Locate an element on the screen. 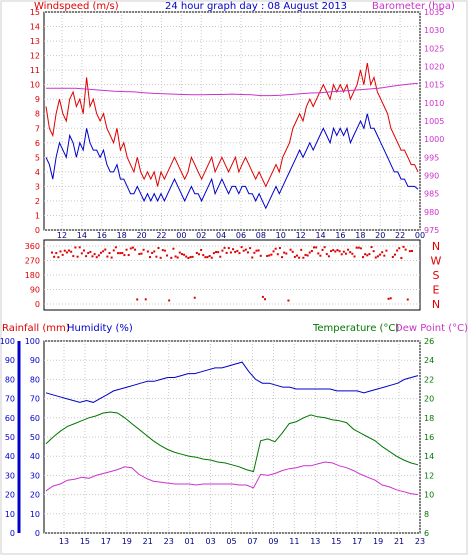 The height and width of the screenshot is (555, 468). direction-tick-labels: 0 90 180 270 360 is located at coordinates (32, 275).